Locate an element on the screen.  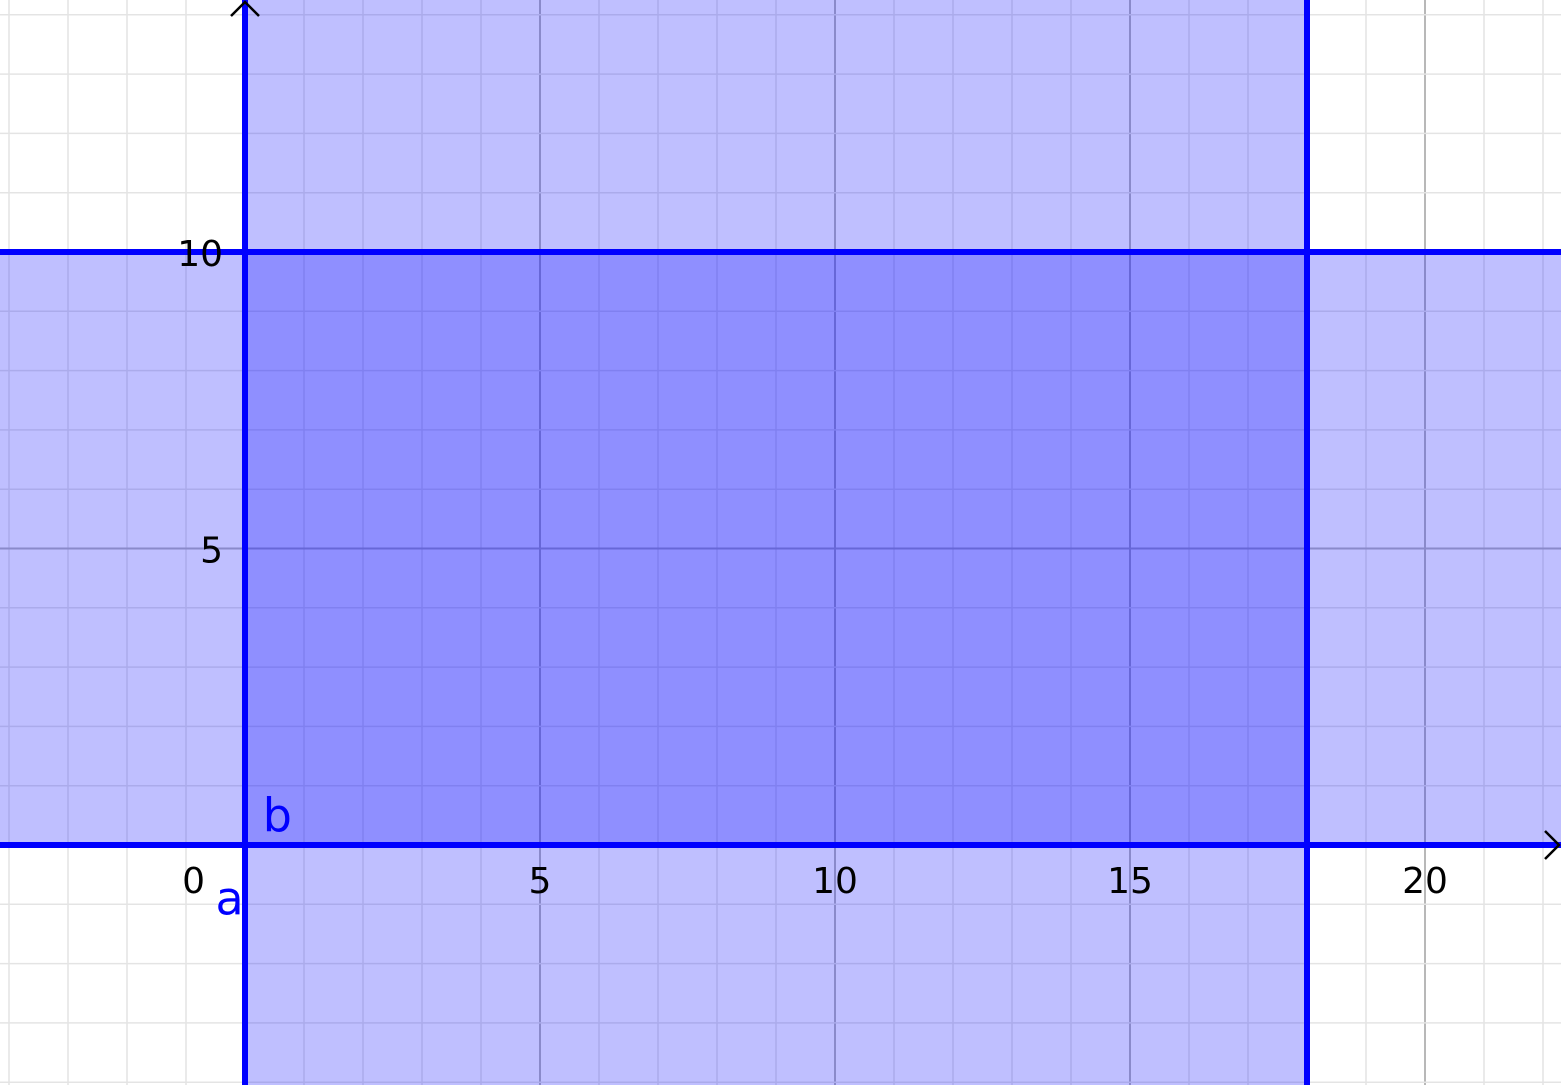
region-label-a: a is located at coordinates (230, 898).